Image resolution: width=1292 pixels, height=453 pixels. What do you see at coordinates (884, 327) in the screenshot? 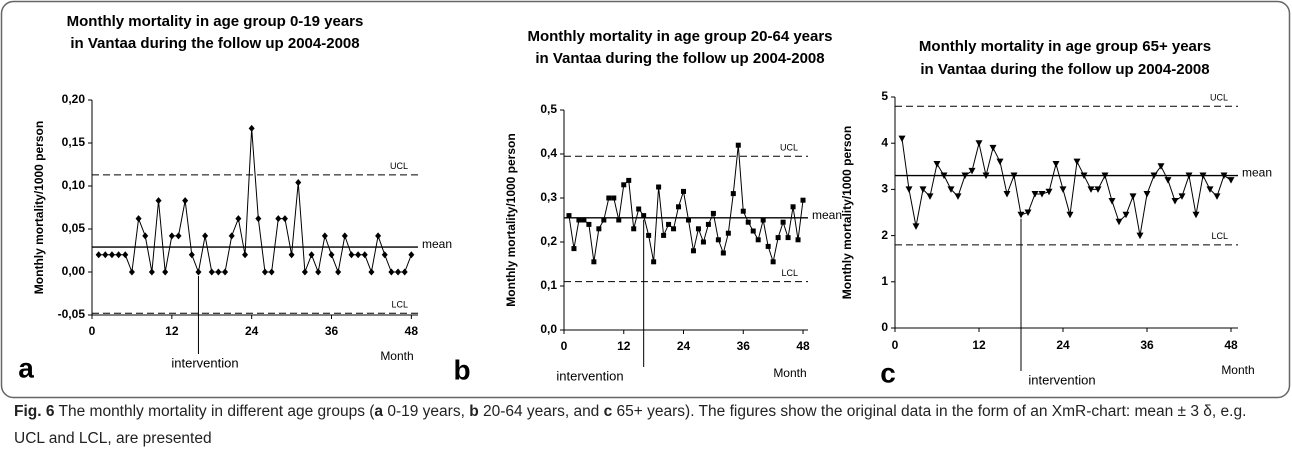
I see `y-tick-label: 0` at bounding box center [884, 327].